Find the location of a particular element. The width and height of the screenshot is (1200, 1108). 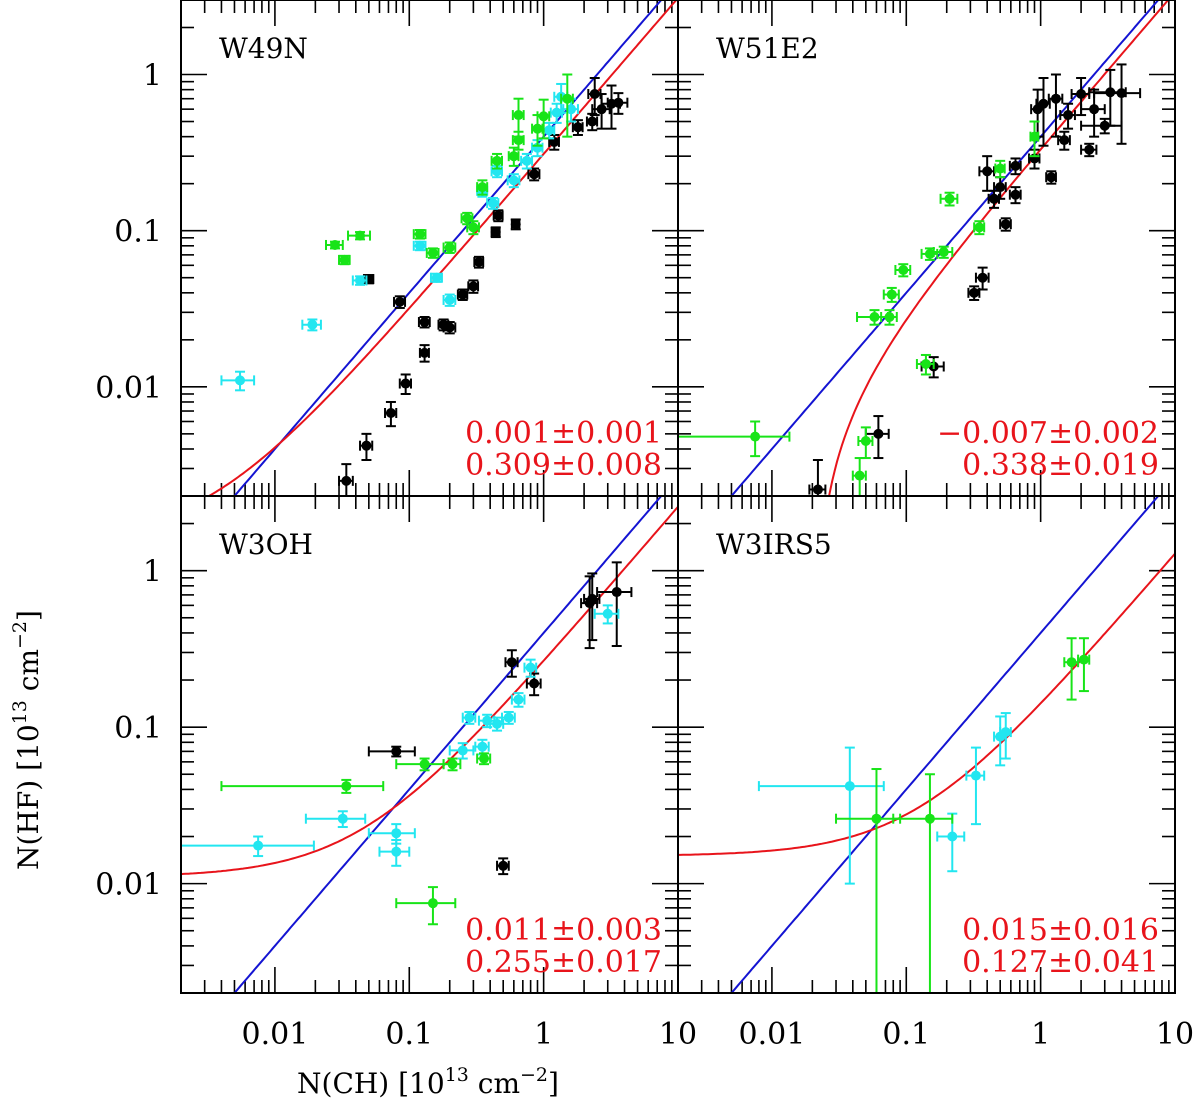

x-tick-label: 0.1 is located at coordinates (409, 1034).